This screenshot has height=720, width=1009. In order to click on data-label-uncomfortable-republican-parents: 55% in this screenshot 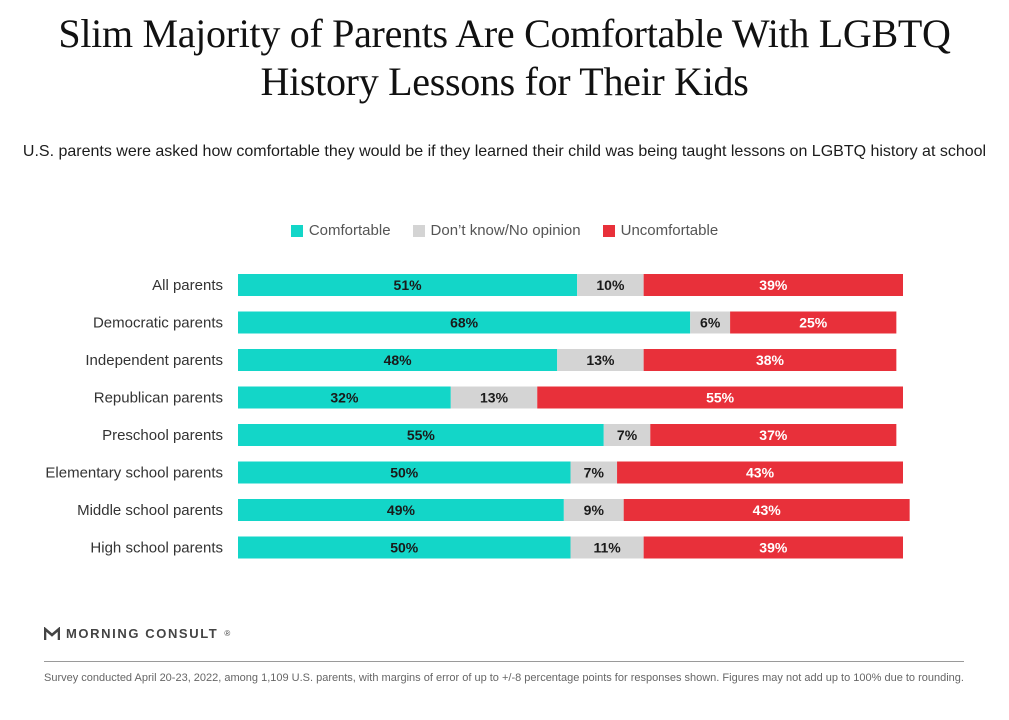, I will do `click(720, 398)`.